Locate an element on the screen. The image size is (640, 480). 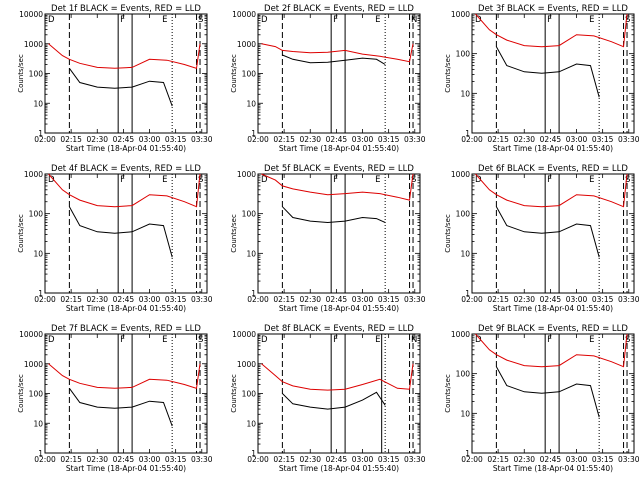
panel-title: Det 2f BLACK = Events, RED = LLD is located at coordinates (339, 9).